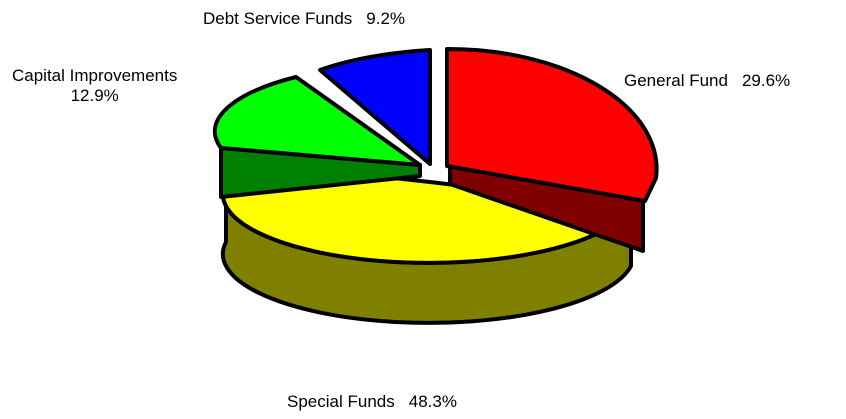  Describe the element at coordinates (317, 121) in the screenshot. I see `slice-capital-improvements` at that location.